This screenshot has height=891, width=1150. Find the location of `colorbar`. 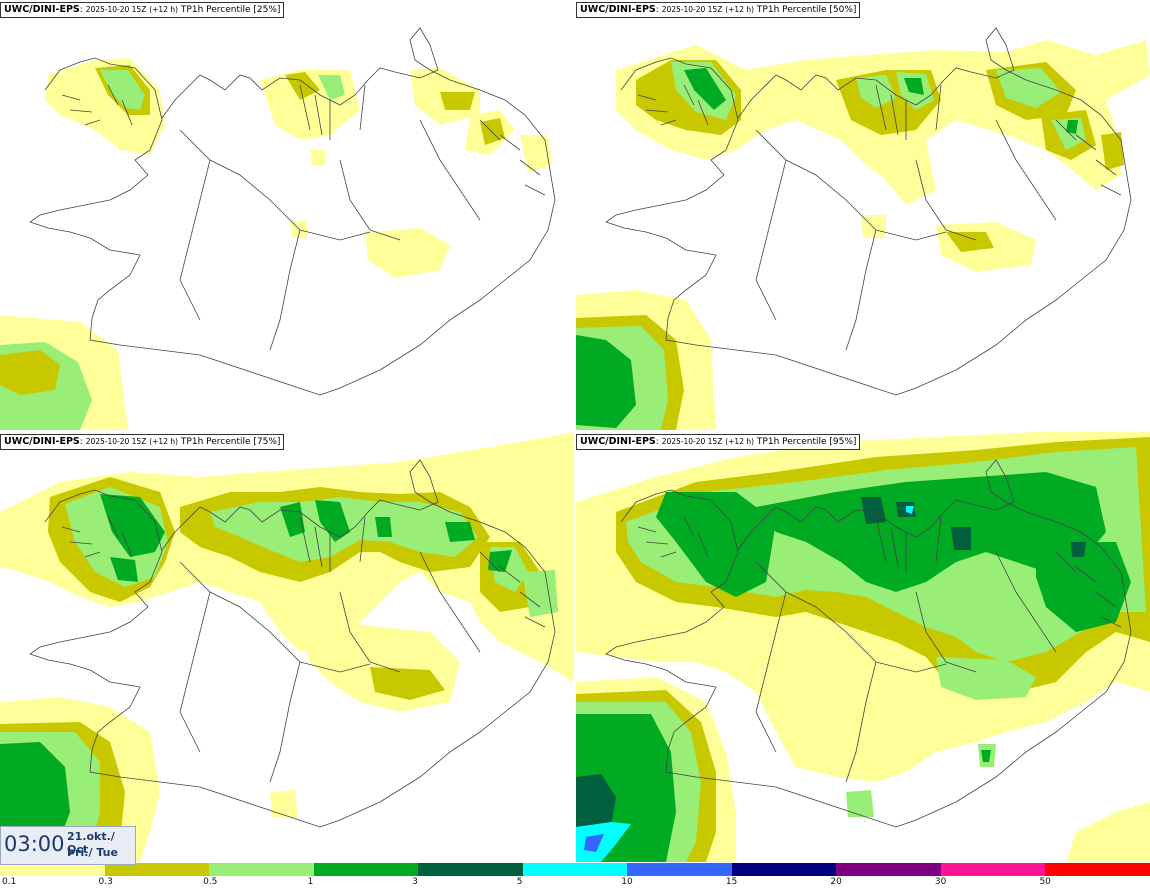

colorbar is located at coordinates (575, 869).